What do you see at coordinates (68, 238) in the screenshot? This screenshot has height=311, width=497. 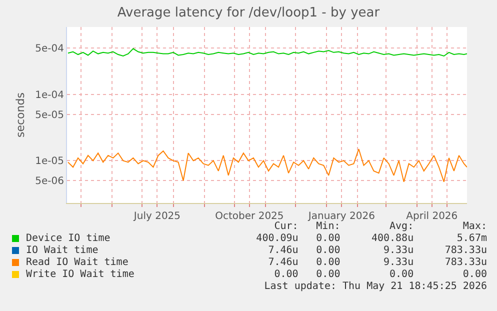 I see `legend-label: Device IO time` at bounding box center [68, 238].